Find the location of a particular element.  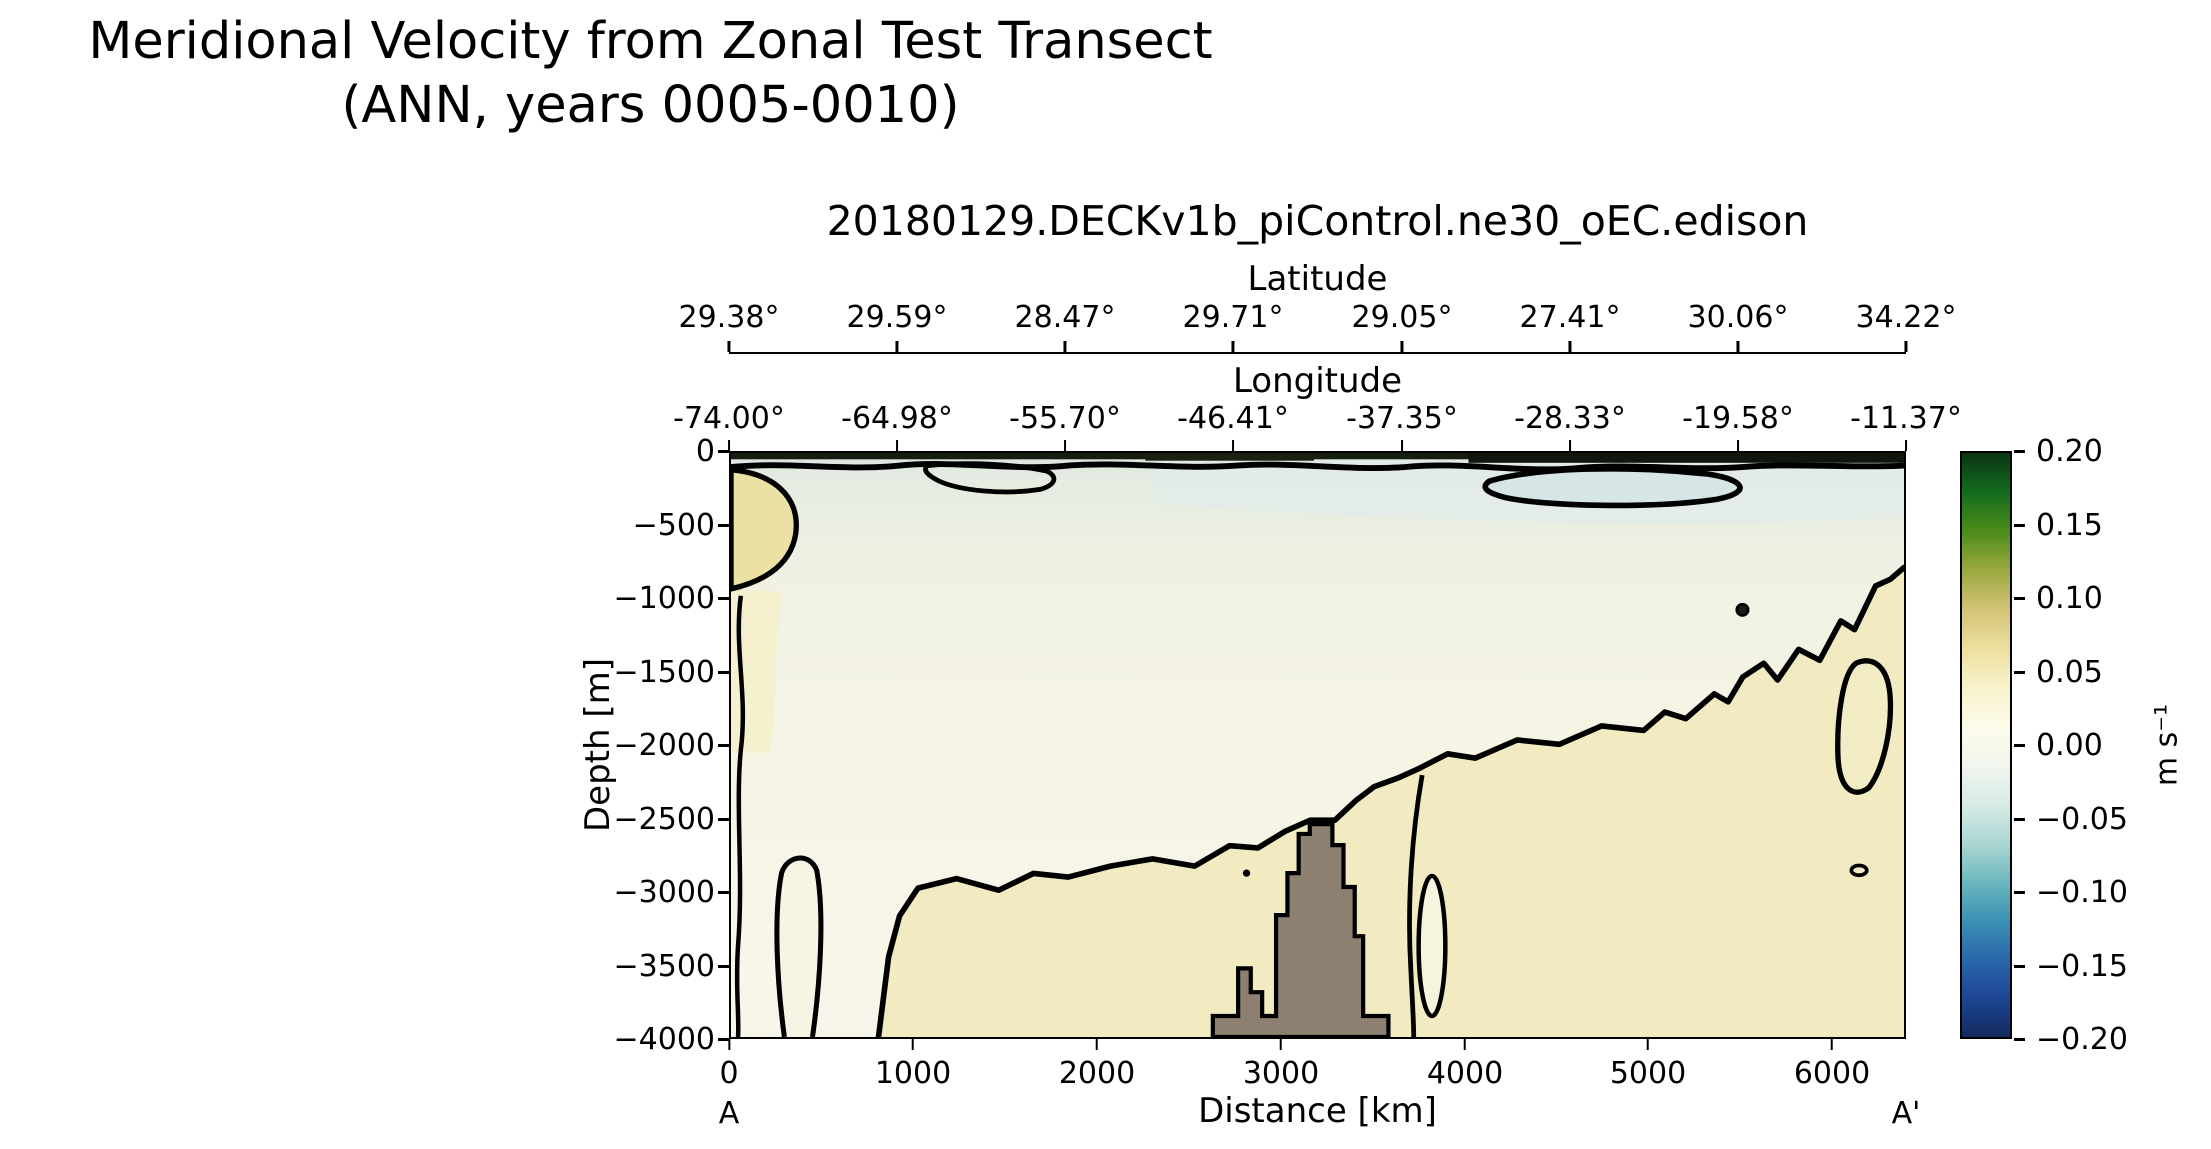

channel-closed-contour is located at coordinates (1432, 946).